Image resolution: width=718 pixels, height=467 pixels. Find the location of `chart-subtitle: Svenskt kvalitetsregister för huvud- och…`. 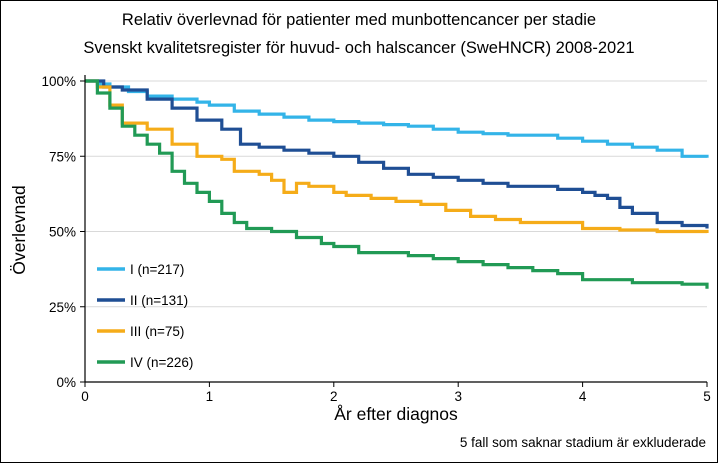

chart-subtitle: Svenskt kvalitetsregister för huvud- och… is located at coordinates (358, 48).